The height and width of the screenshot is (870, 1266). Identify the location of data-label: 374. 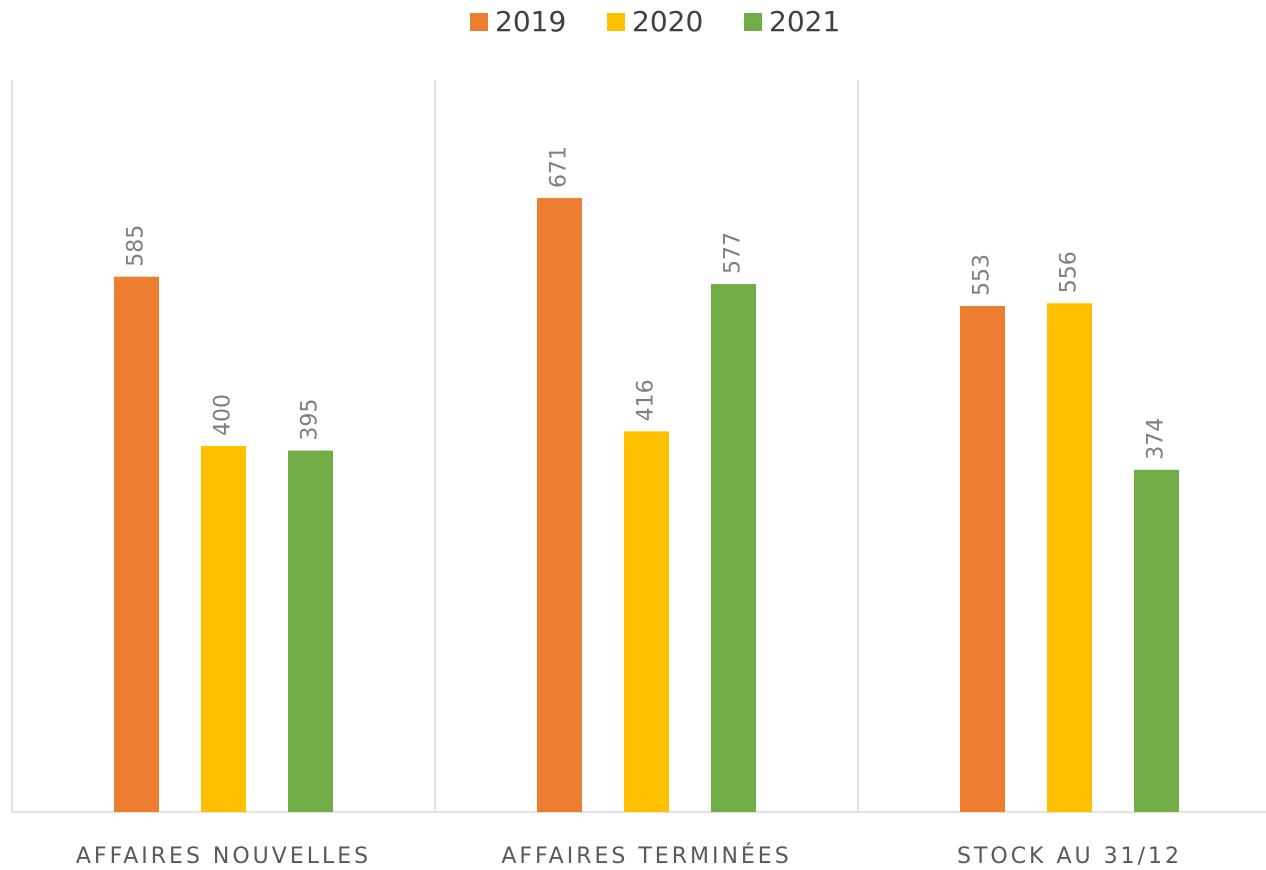
(1156, 439).